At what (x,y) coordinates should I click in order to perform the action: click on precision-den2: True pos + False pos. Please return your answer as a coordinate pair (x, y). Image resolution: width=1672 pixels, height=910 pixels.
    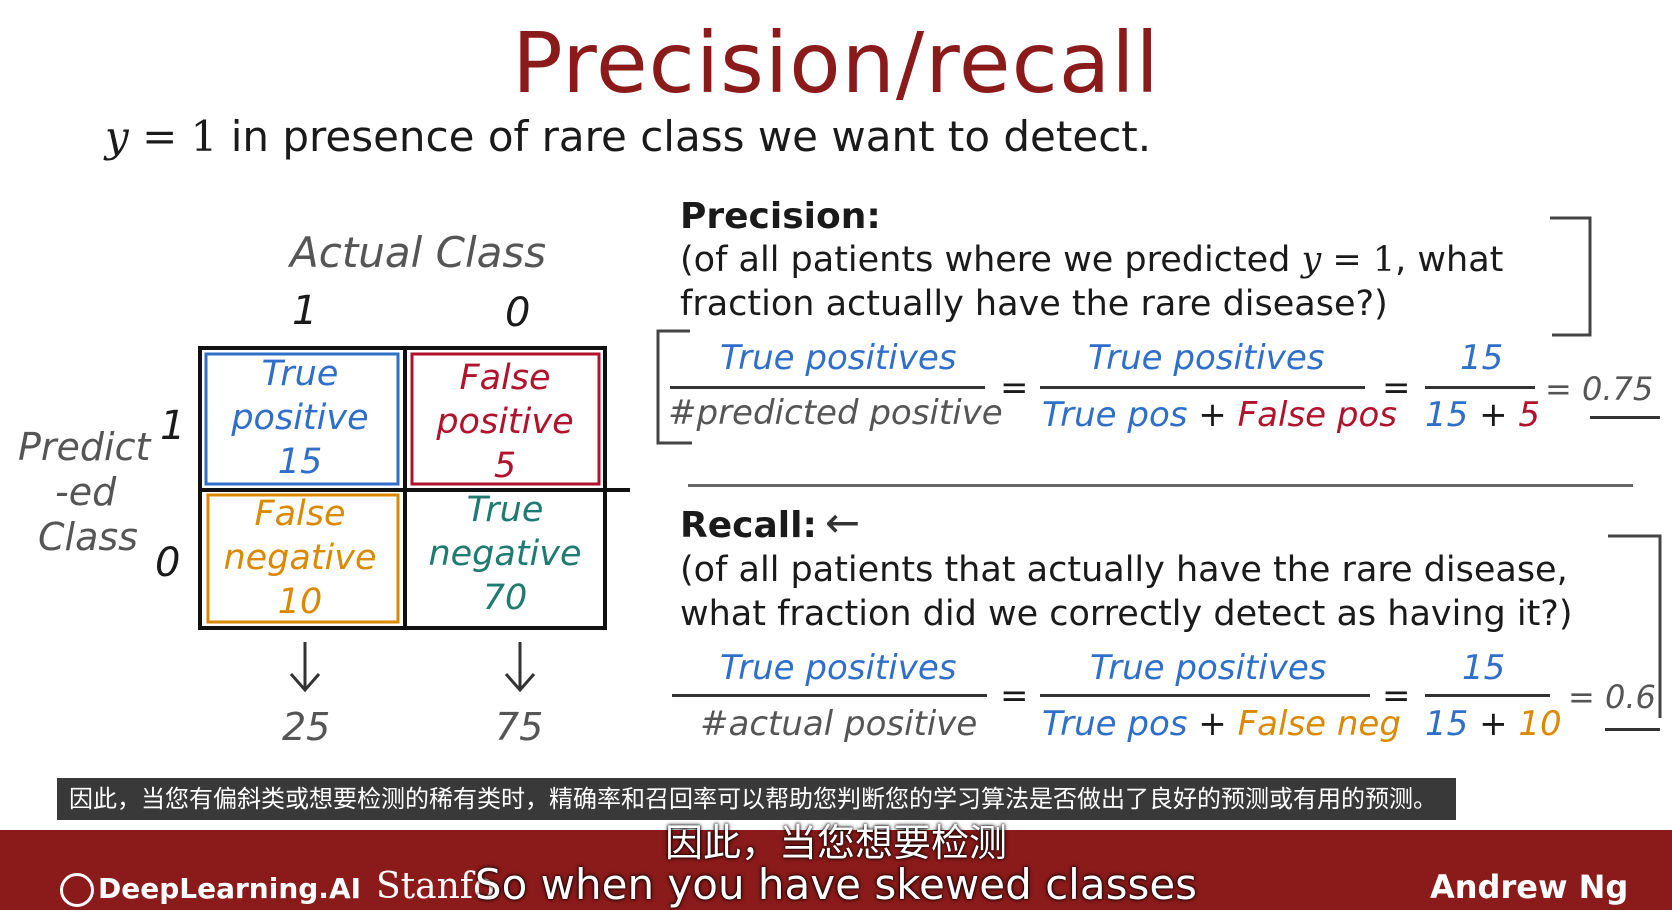
    Looking at the image, I should click on (1219, 415).